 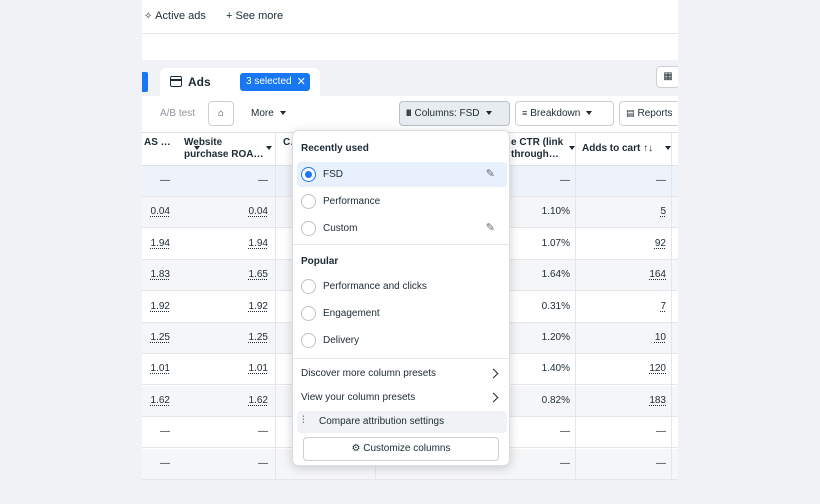 What do you see at coordinates (627, 149) in the screenshot?
I see `column-header-adds-to-cart: Adds to cart ↑↓` at bounding box center [627, 149].